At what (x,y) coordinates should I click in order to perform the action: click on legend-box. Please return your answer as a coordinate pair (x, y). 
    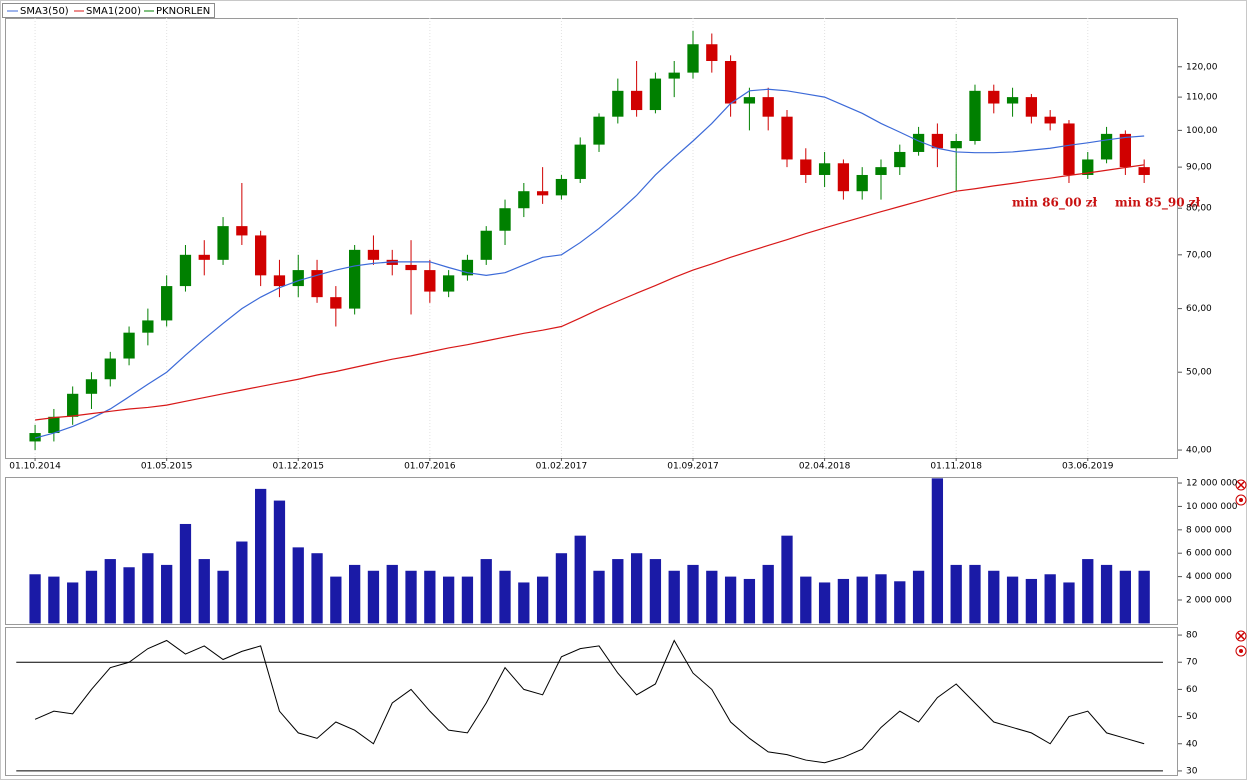
    Looking at the image, I should click on (108, 10).